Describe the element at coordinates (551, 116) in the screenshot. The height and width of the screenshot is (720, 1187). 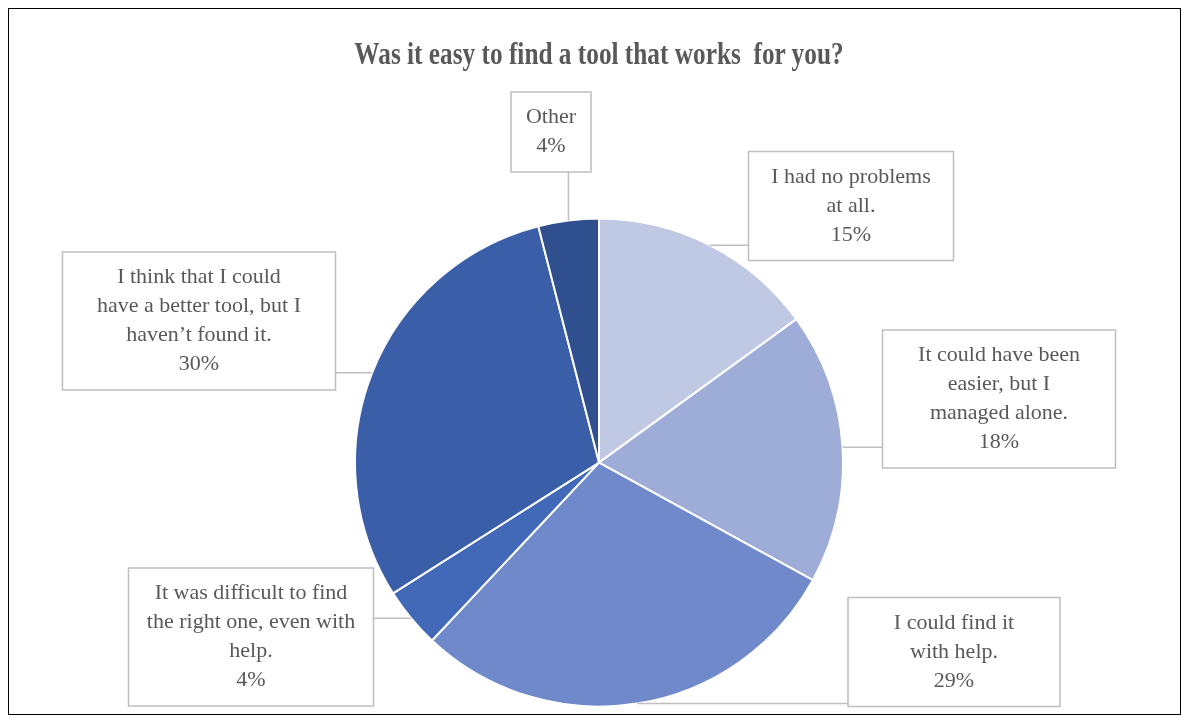
I see `slice-label: Other` at that location.